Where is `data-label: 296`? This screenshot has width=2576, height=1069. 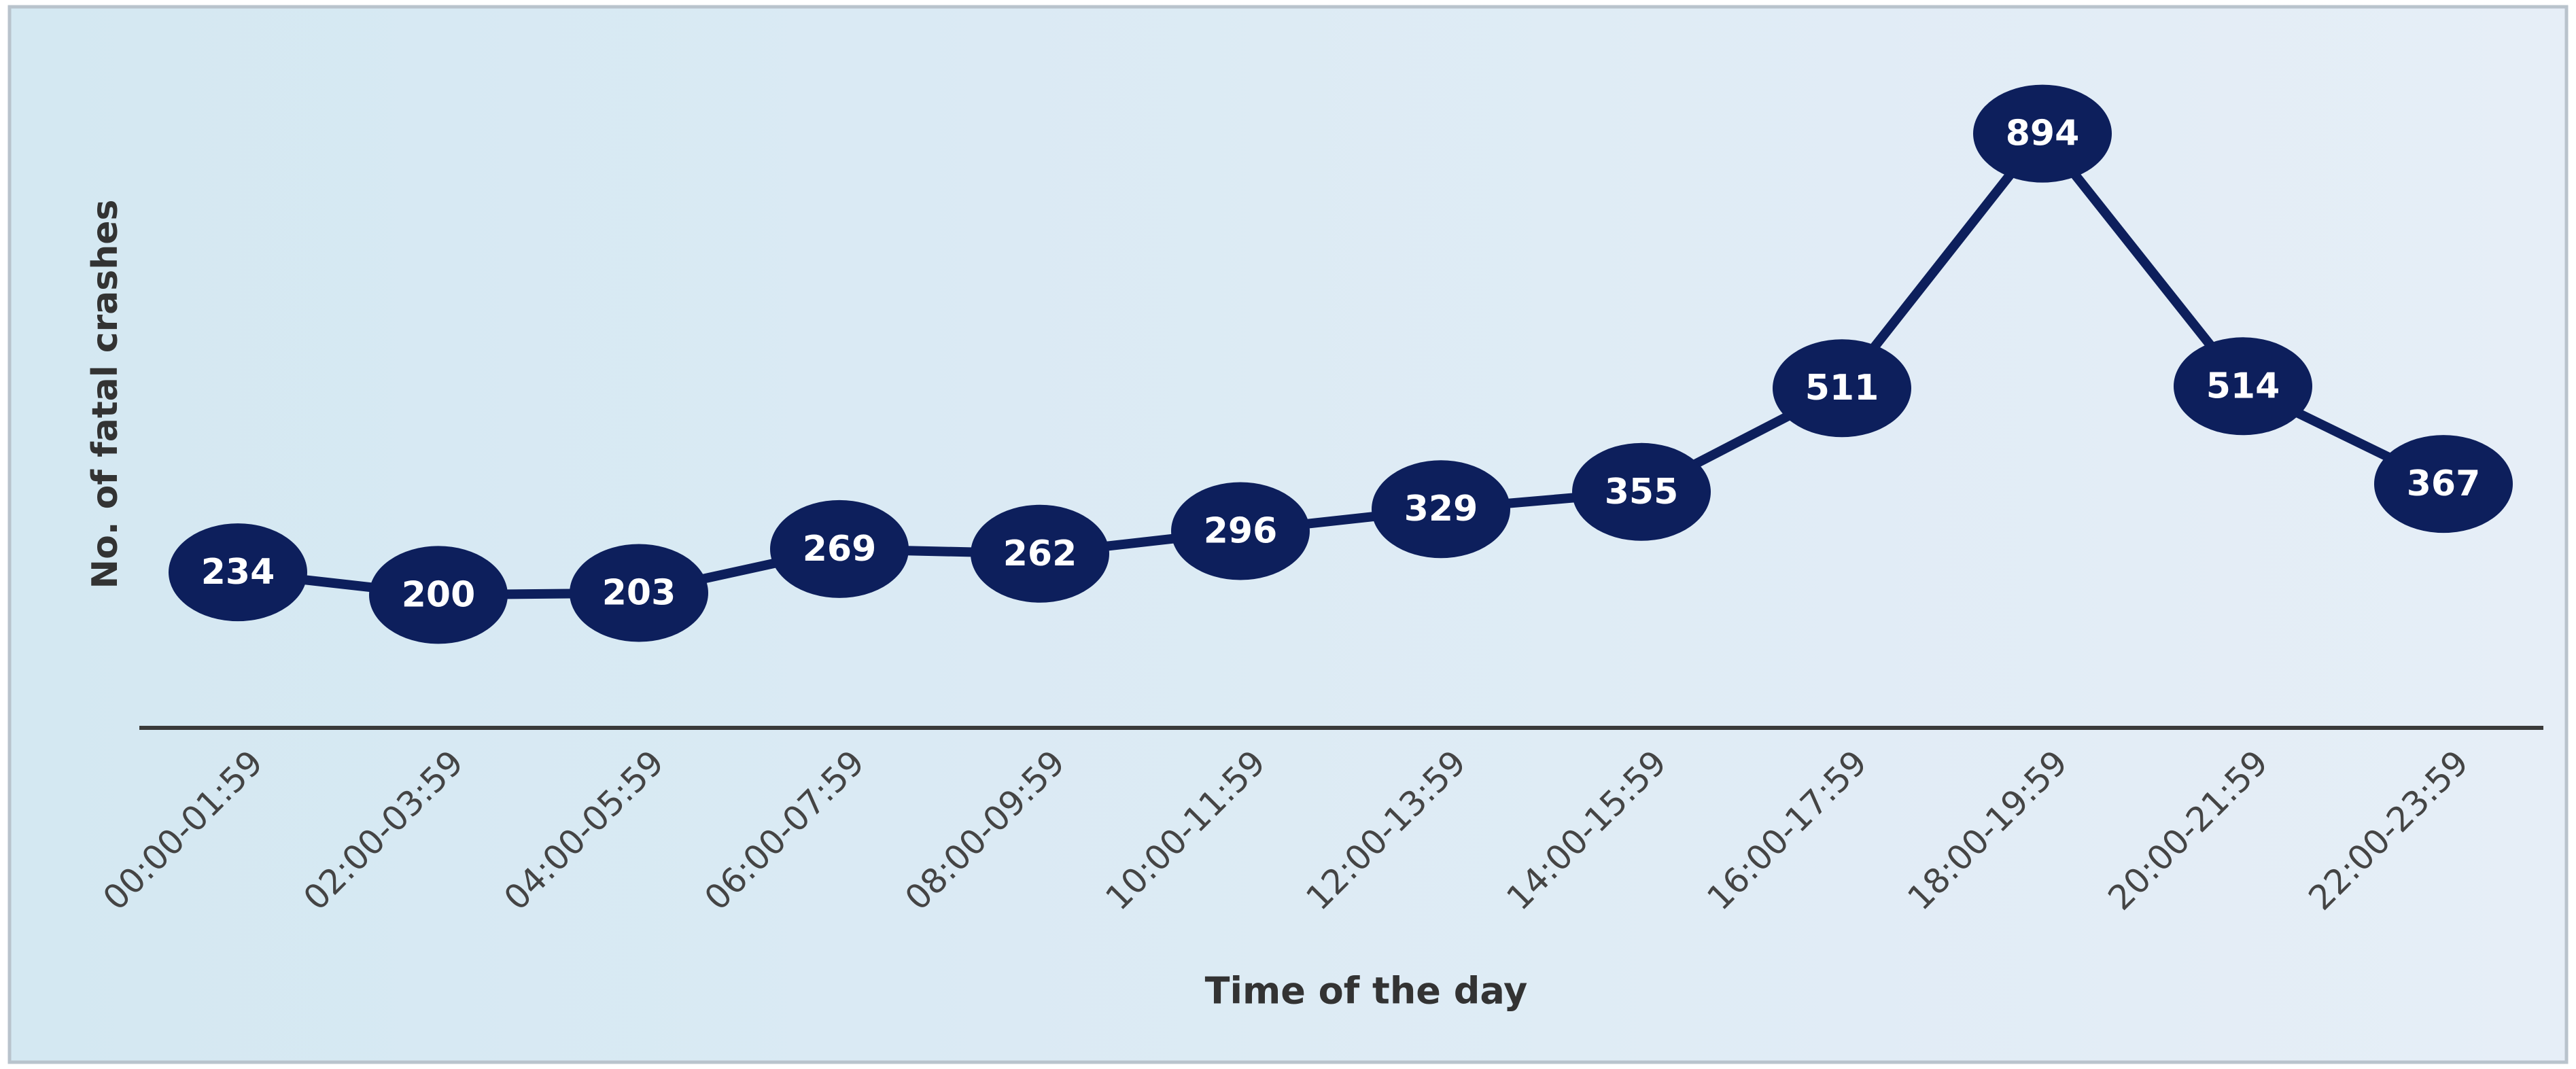 data-label: 296 is located at coordinates (1241, 531).